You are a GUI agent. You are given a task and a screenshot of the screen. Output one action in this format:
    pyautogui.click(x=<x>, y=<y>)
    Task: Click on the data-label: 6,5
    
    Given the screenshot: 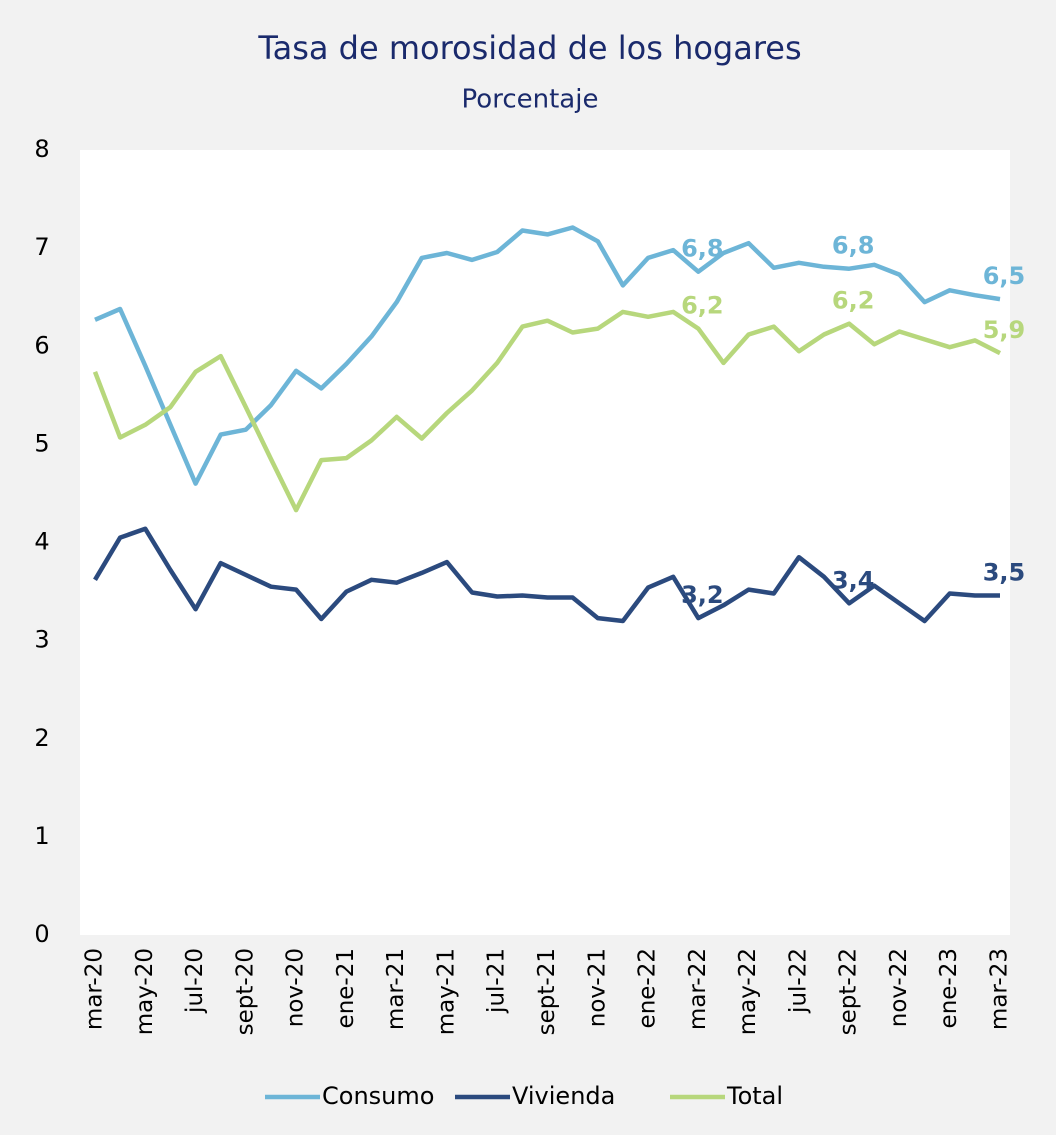 What is the action you would take?
    pyautogui.click(x=1004, y=276)
    